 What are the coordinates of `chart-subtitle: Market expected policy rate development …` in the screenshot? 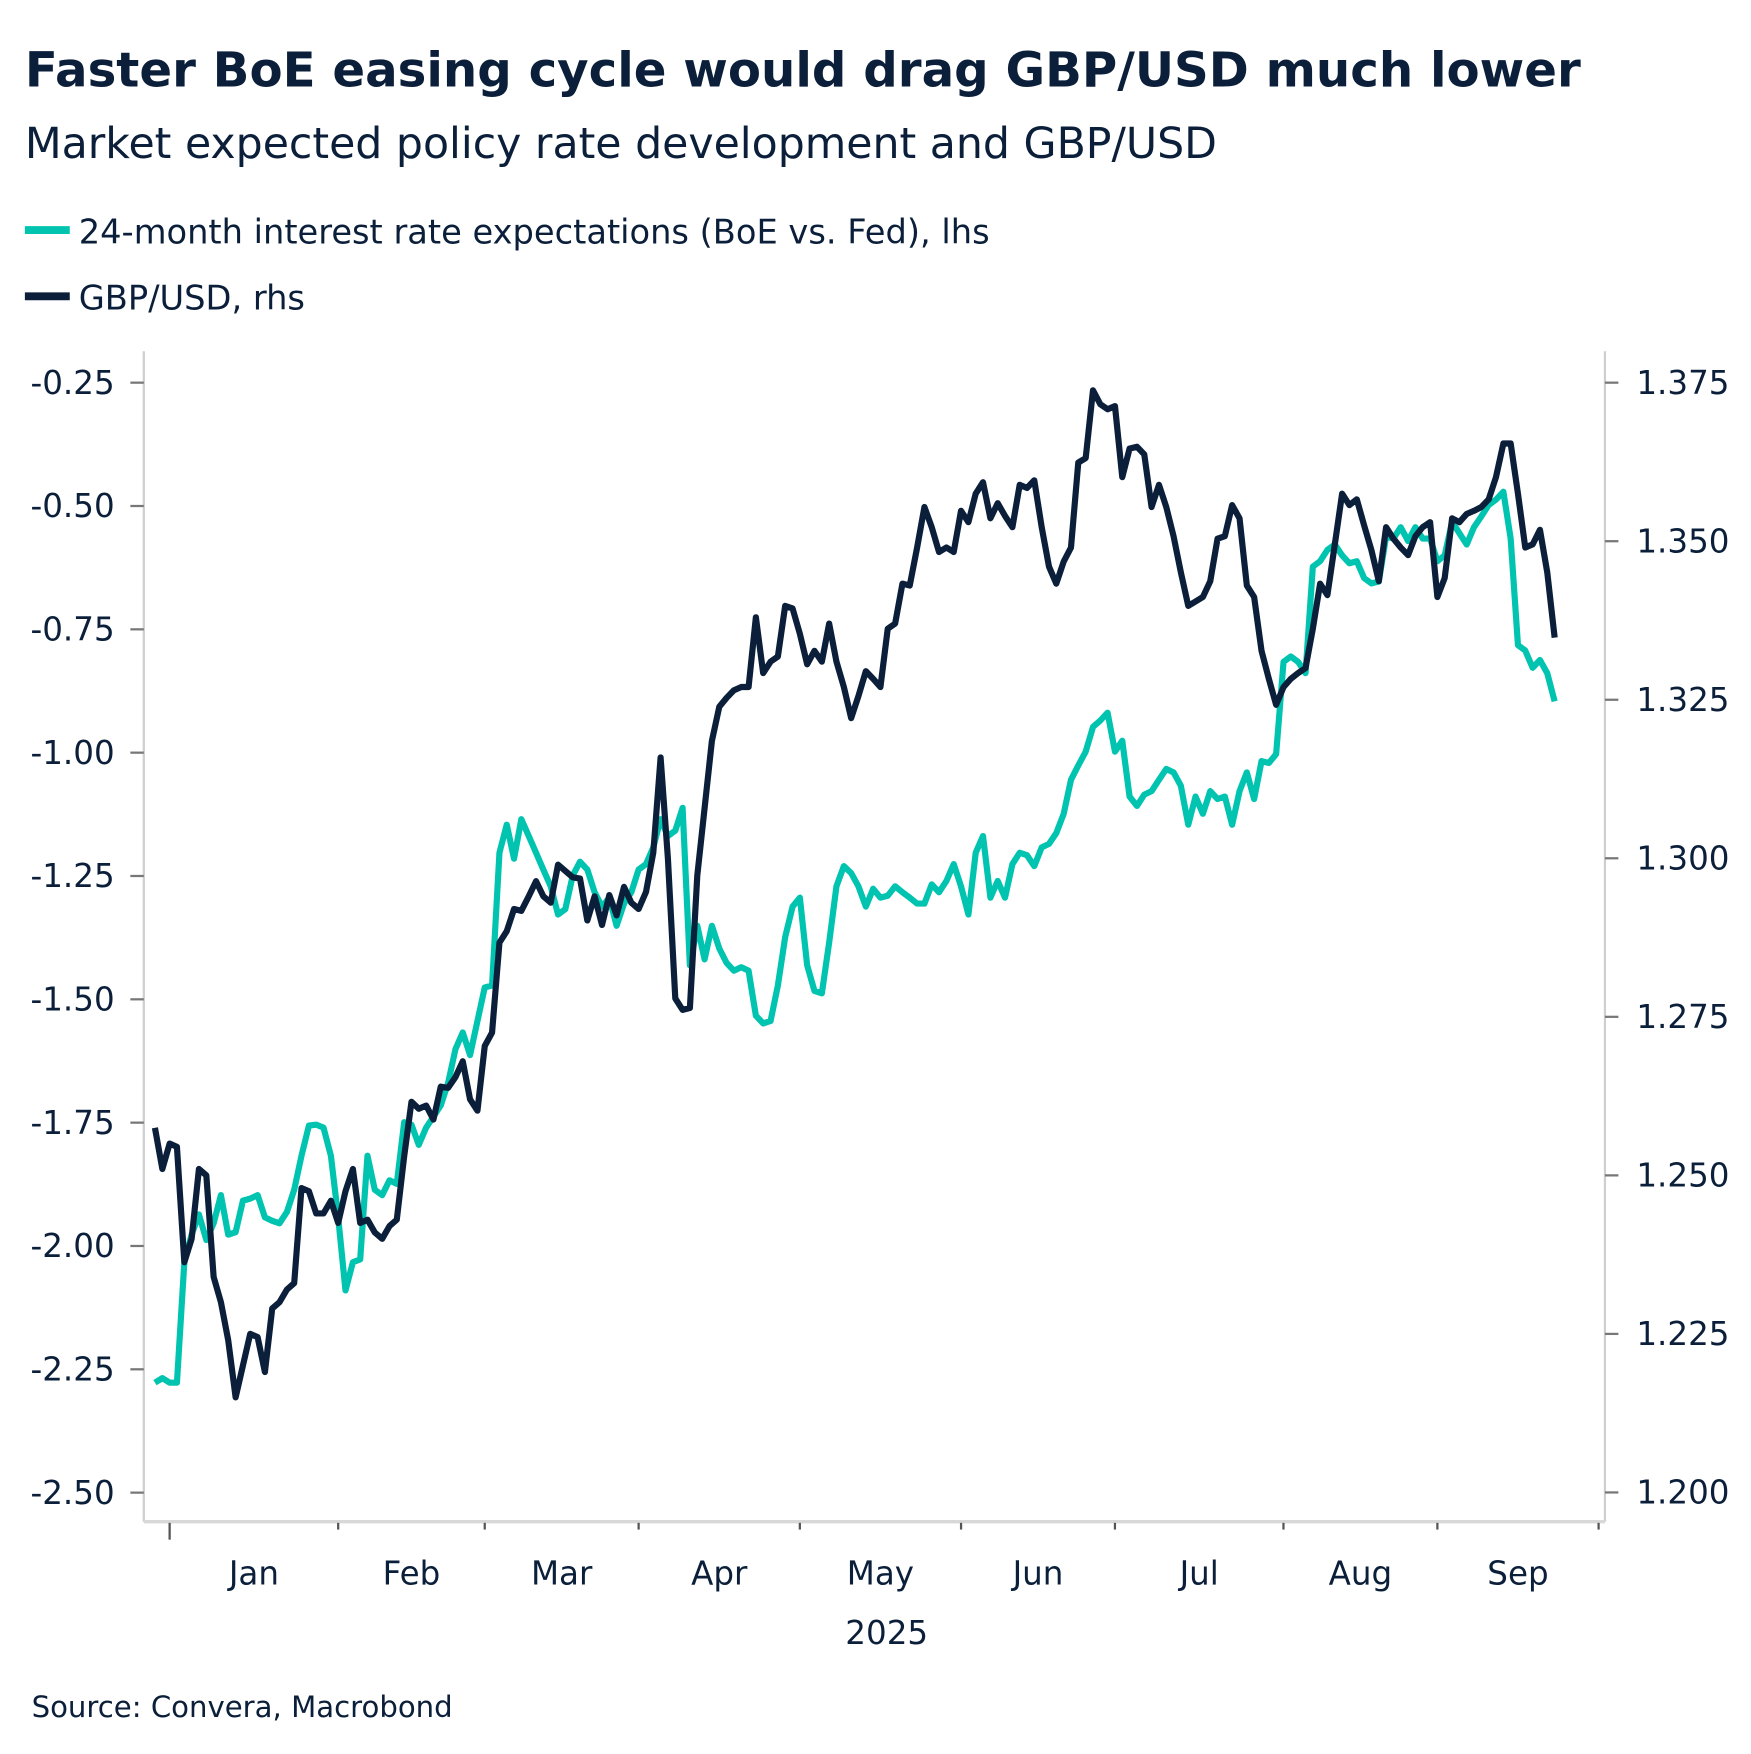 It's located at (621, 144).